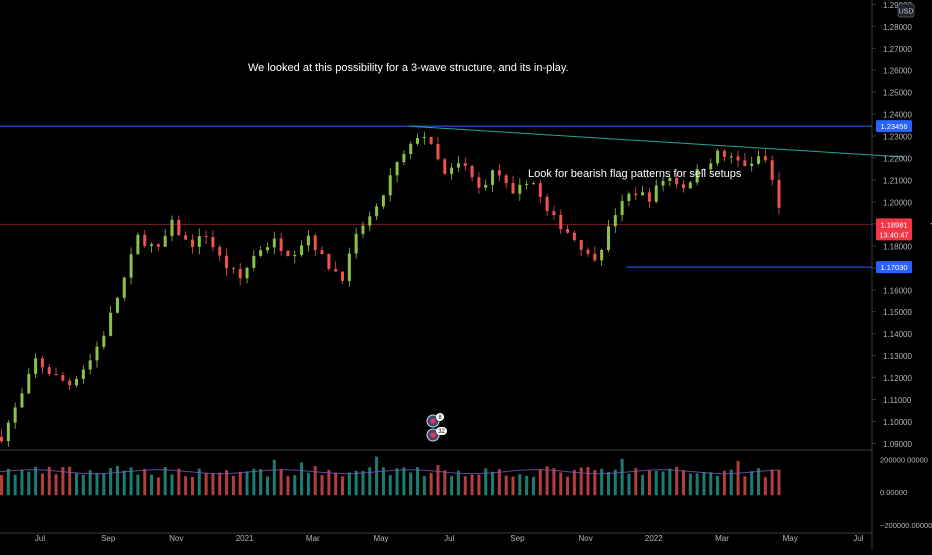 This screenshot has width=932, height=555. Describe the element at coordinates (897, 290) in the screenshot. I see `price-tick-label: 1.16000` at that location.